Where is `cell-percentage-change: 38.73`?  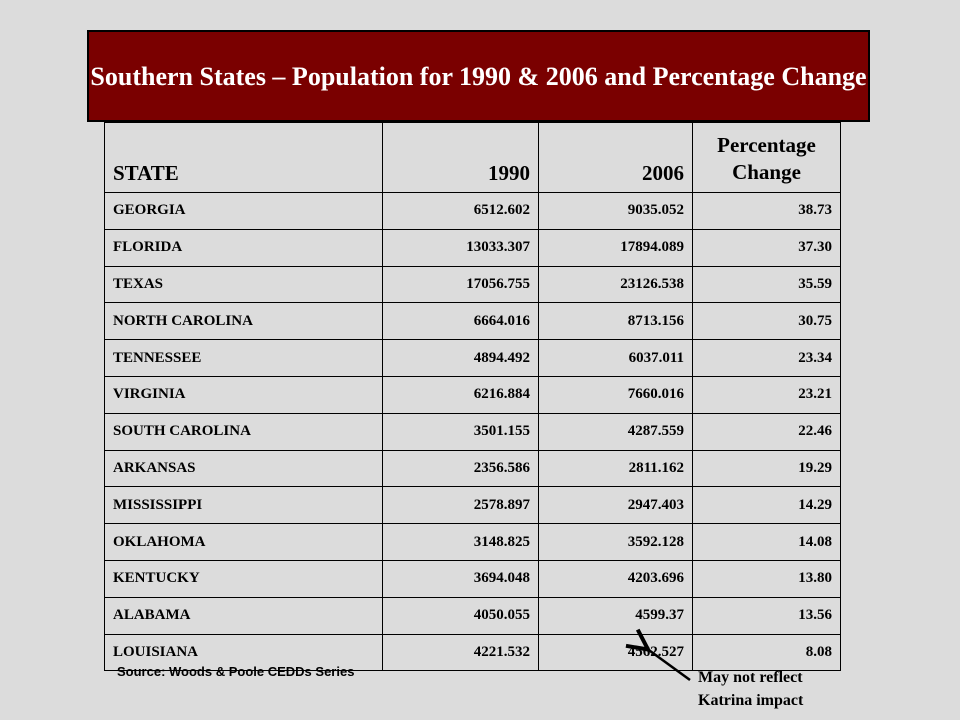 cell-percentage-change: 38.73 is located at coordinates (766, 211).